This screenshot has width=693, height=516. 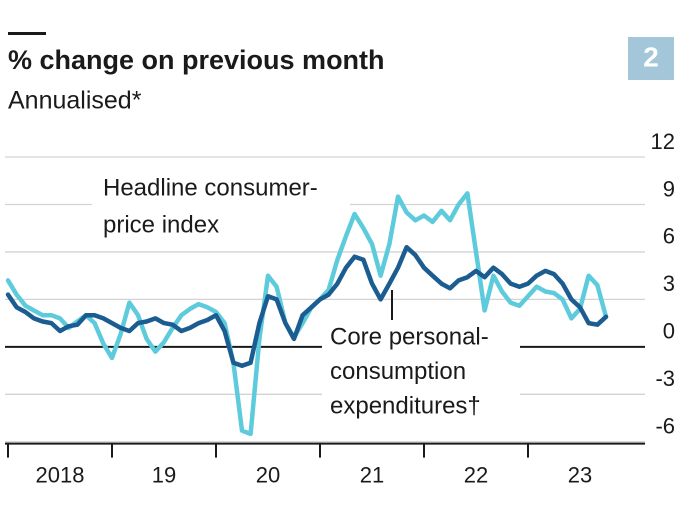 What do you see at coordinates (669, 188) in the screenshot?
I see `y-tick-label: 9` at bounding box center [669, 188].